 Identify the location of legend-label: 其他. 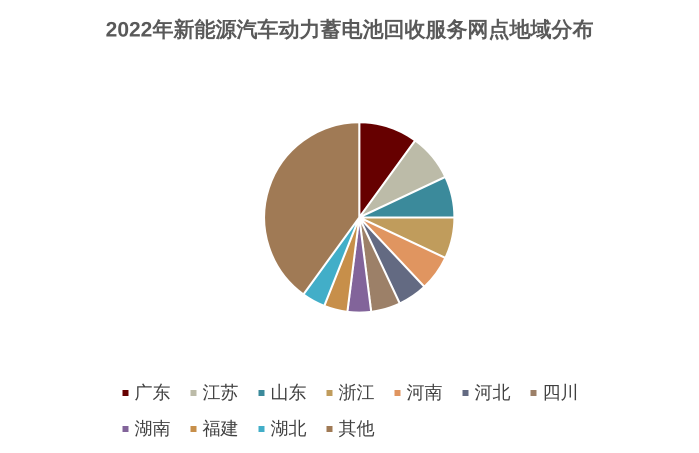
(356, 429).